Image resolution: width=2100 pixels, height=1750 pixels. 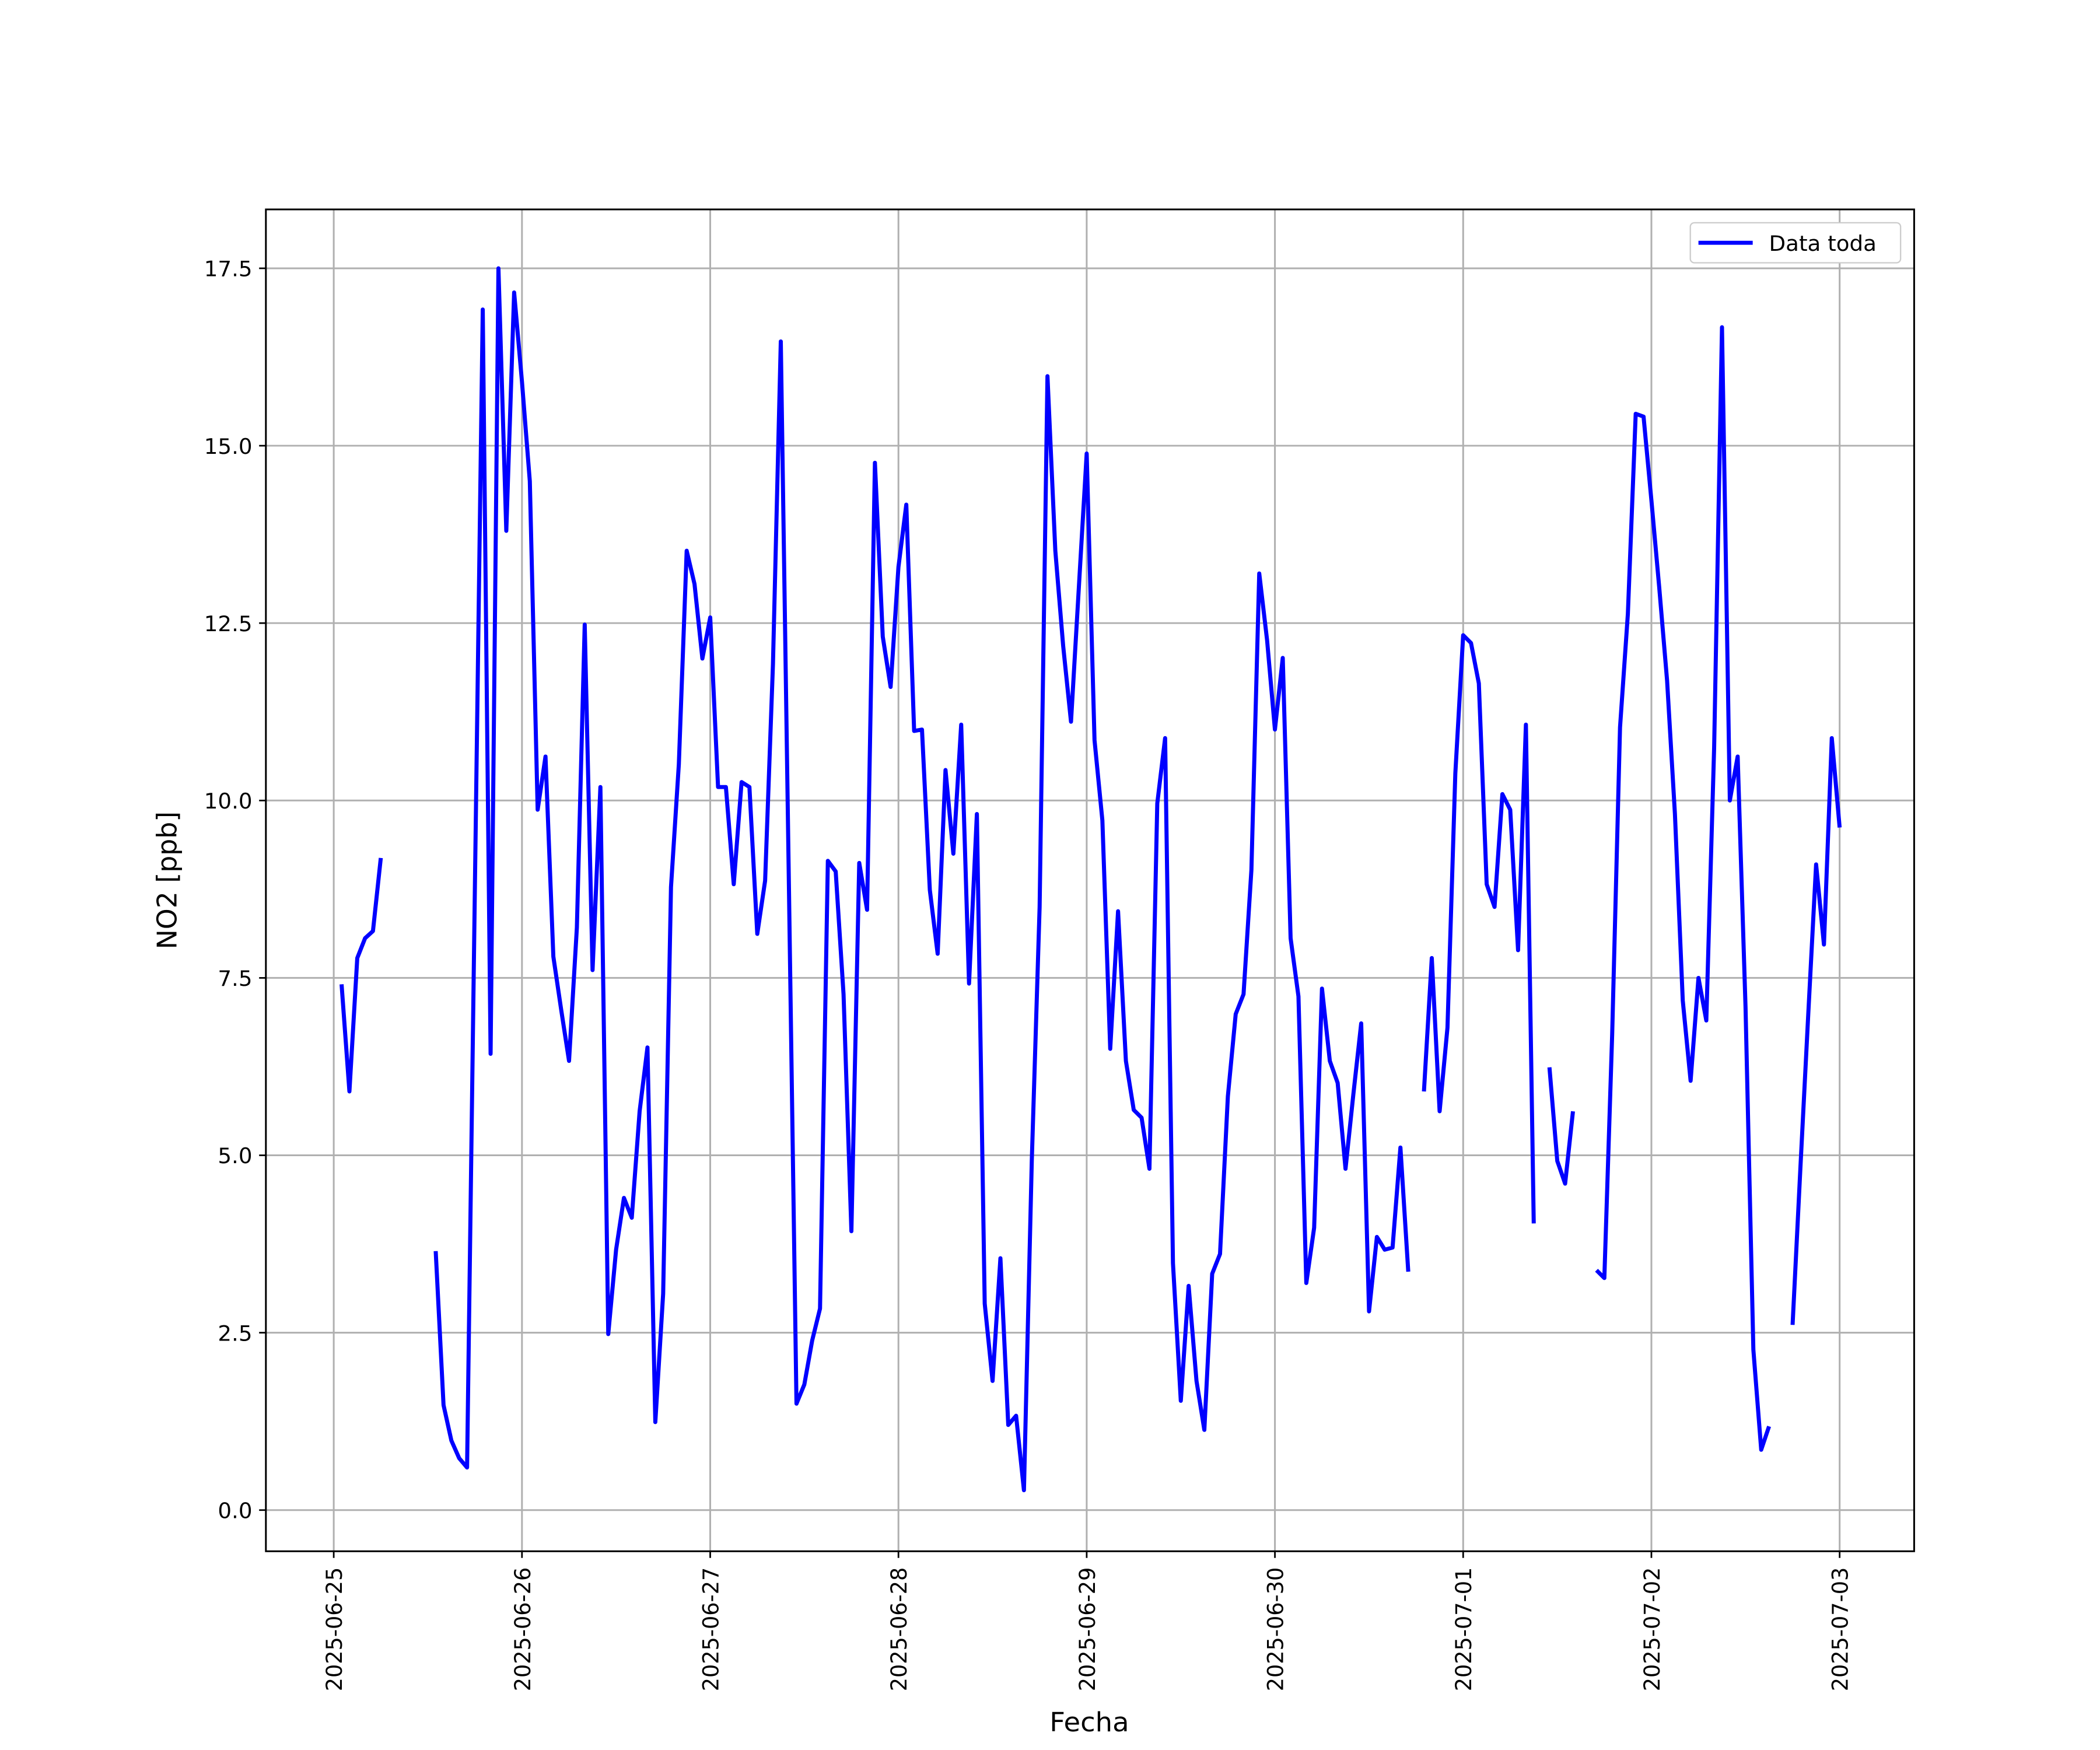 I want to click on x-tick-label: 2025-06-25, so click(x=335, y=1629).